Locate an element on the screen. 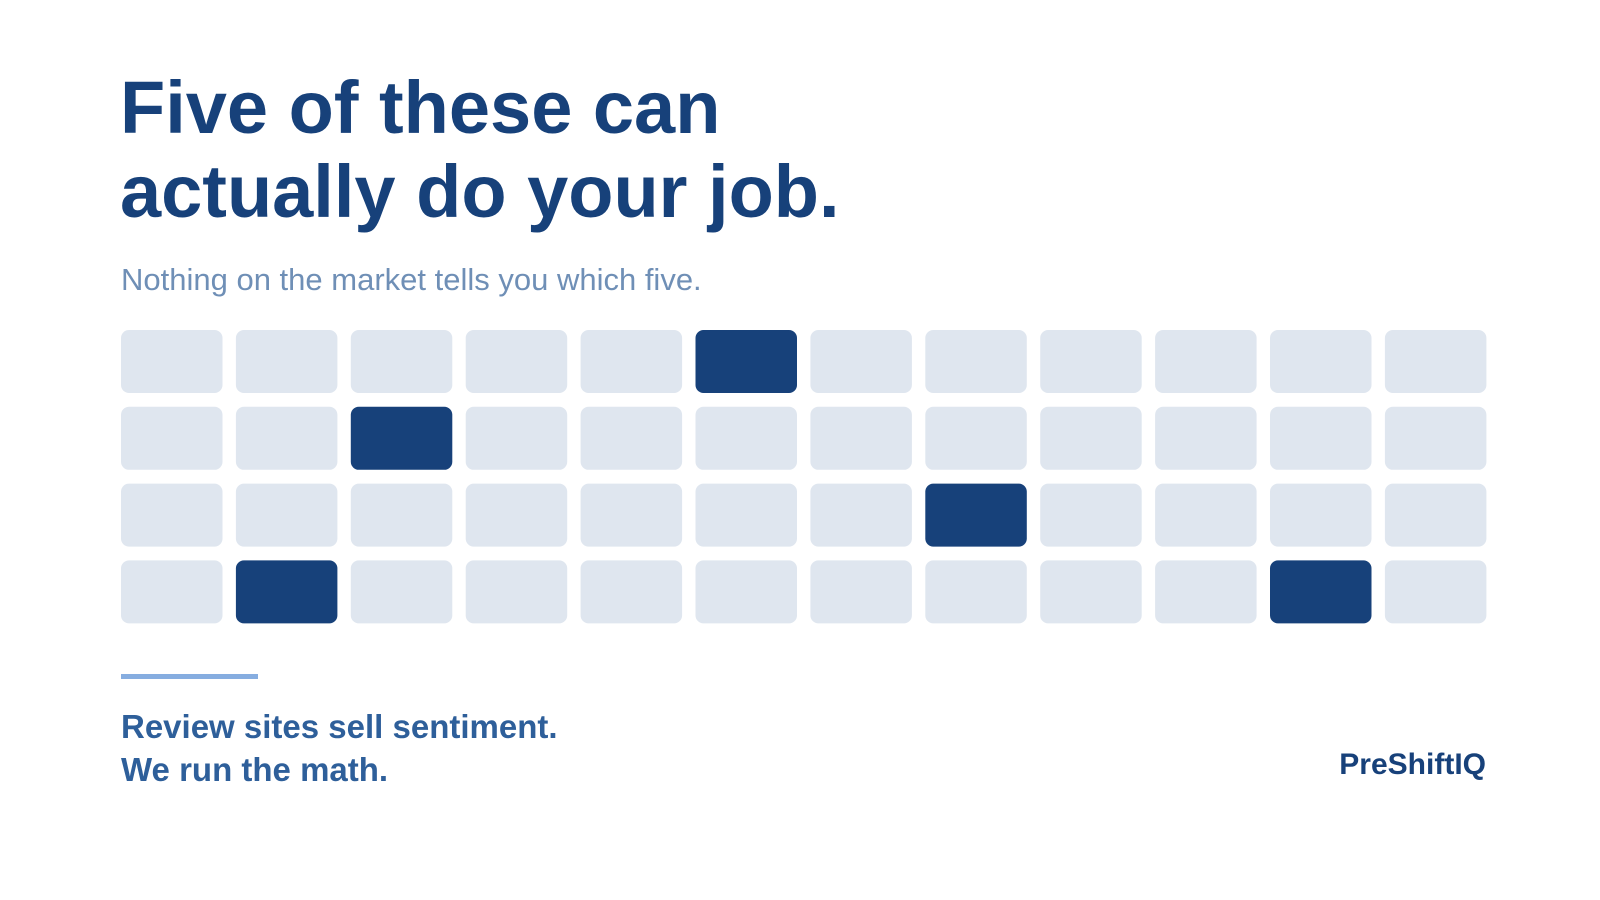 This screenshot has height=900, width=1600. tagline-line: Review sites sell sentiment. is located at coordinates (339, 726).